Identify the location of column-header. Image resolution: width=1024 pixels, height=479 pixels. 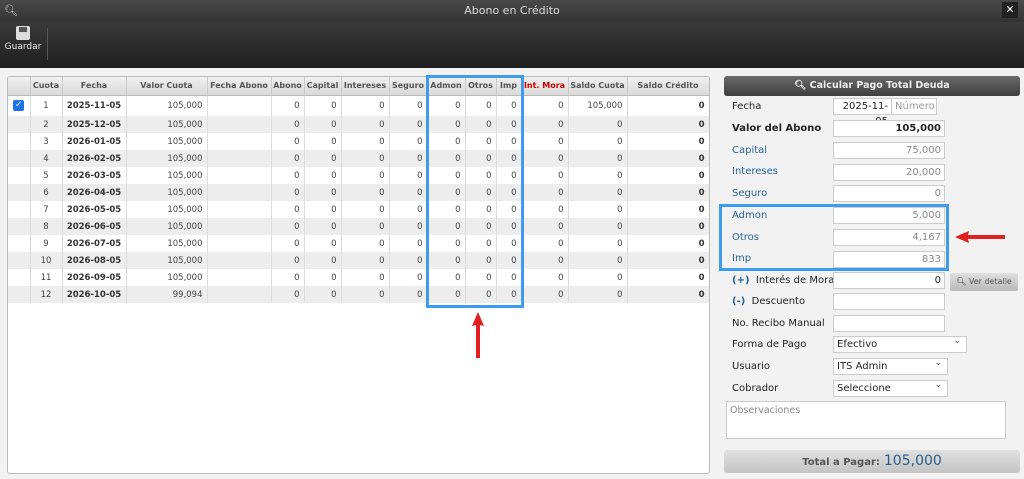
(19, 86).